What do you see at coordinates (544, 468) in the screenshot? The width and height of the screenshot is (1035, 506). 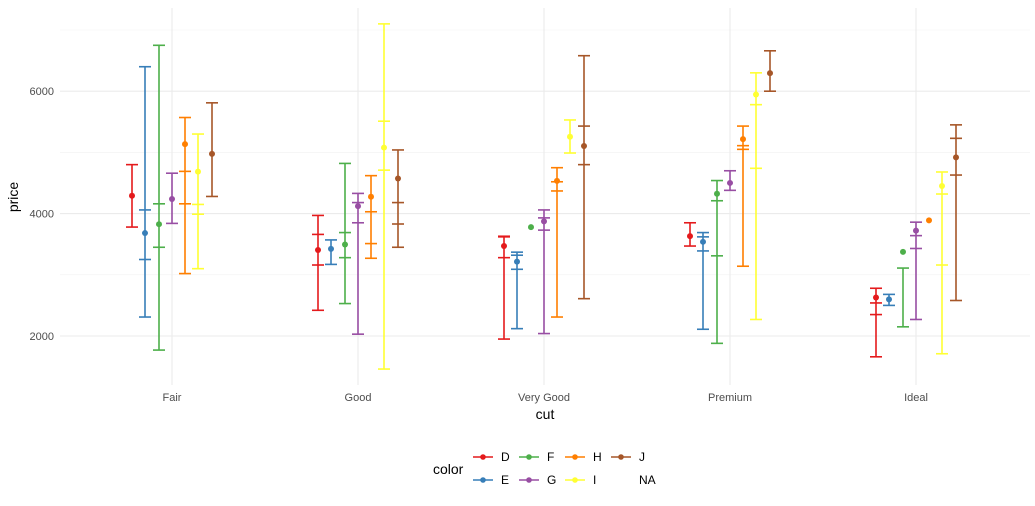 I see `legend: color DE FG HI J NA` at bounding box center [544, 468].